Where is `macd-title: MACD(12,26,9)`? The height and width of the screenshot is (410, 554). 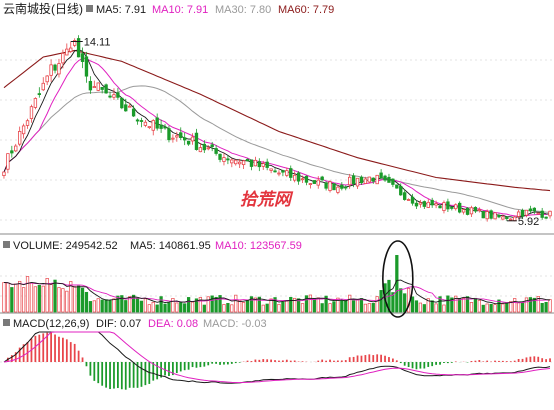
macd-title: MACD(12,26,9) is located at coordinates (51, 324).